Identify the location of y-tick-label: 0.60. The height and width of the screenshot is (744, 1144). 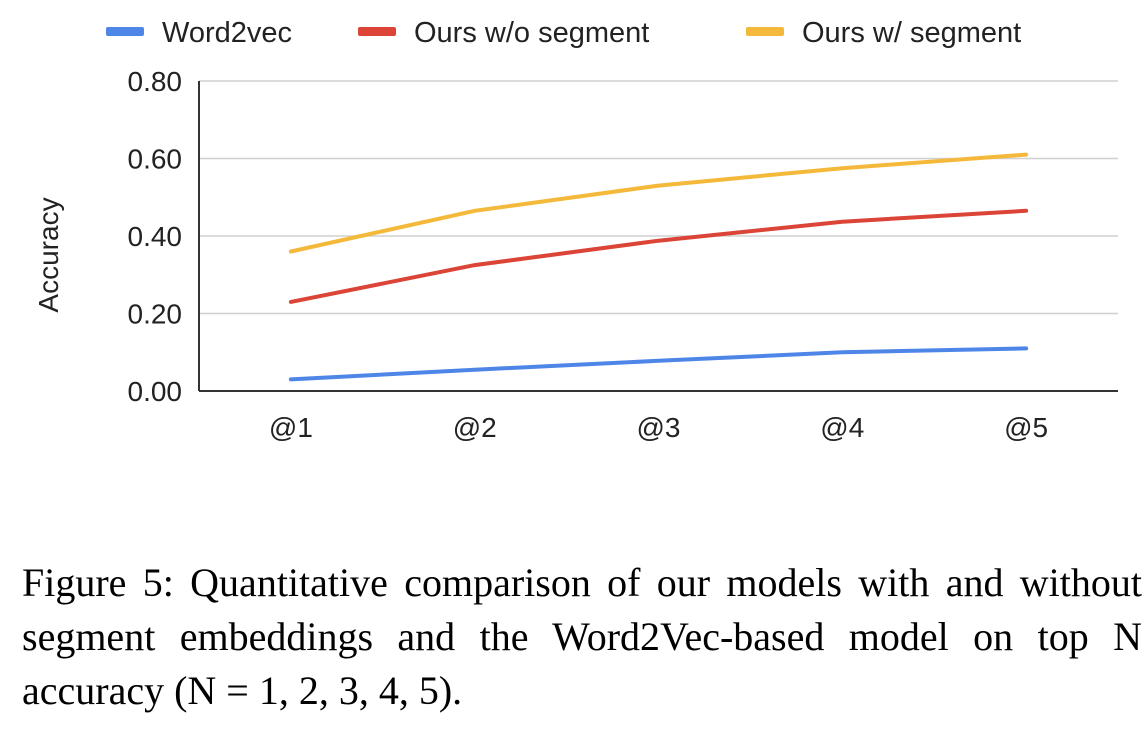
(155, 159).